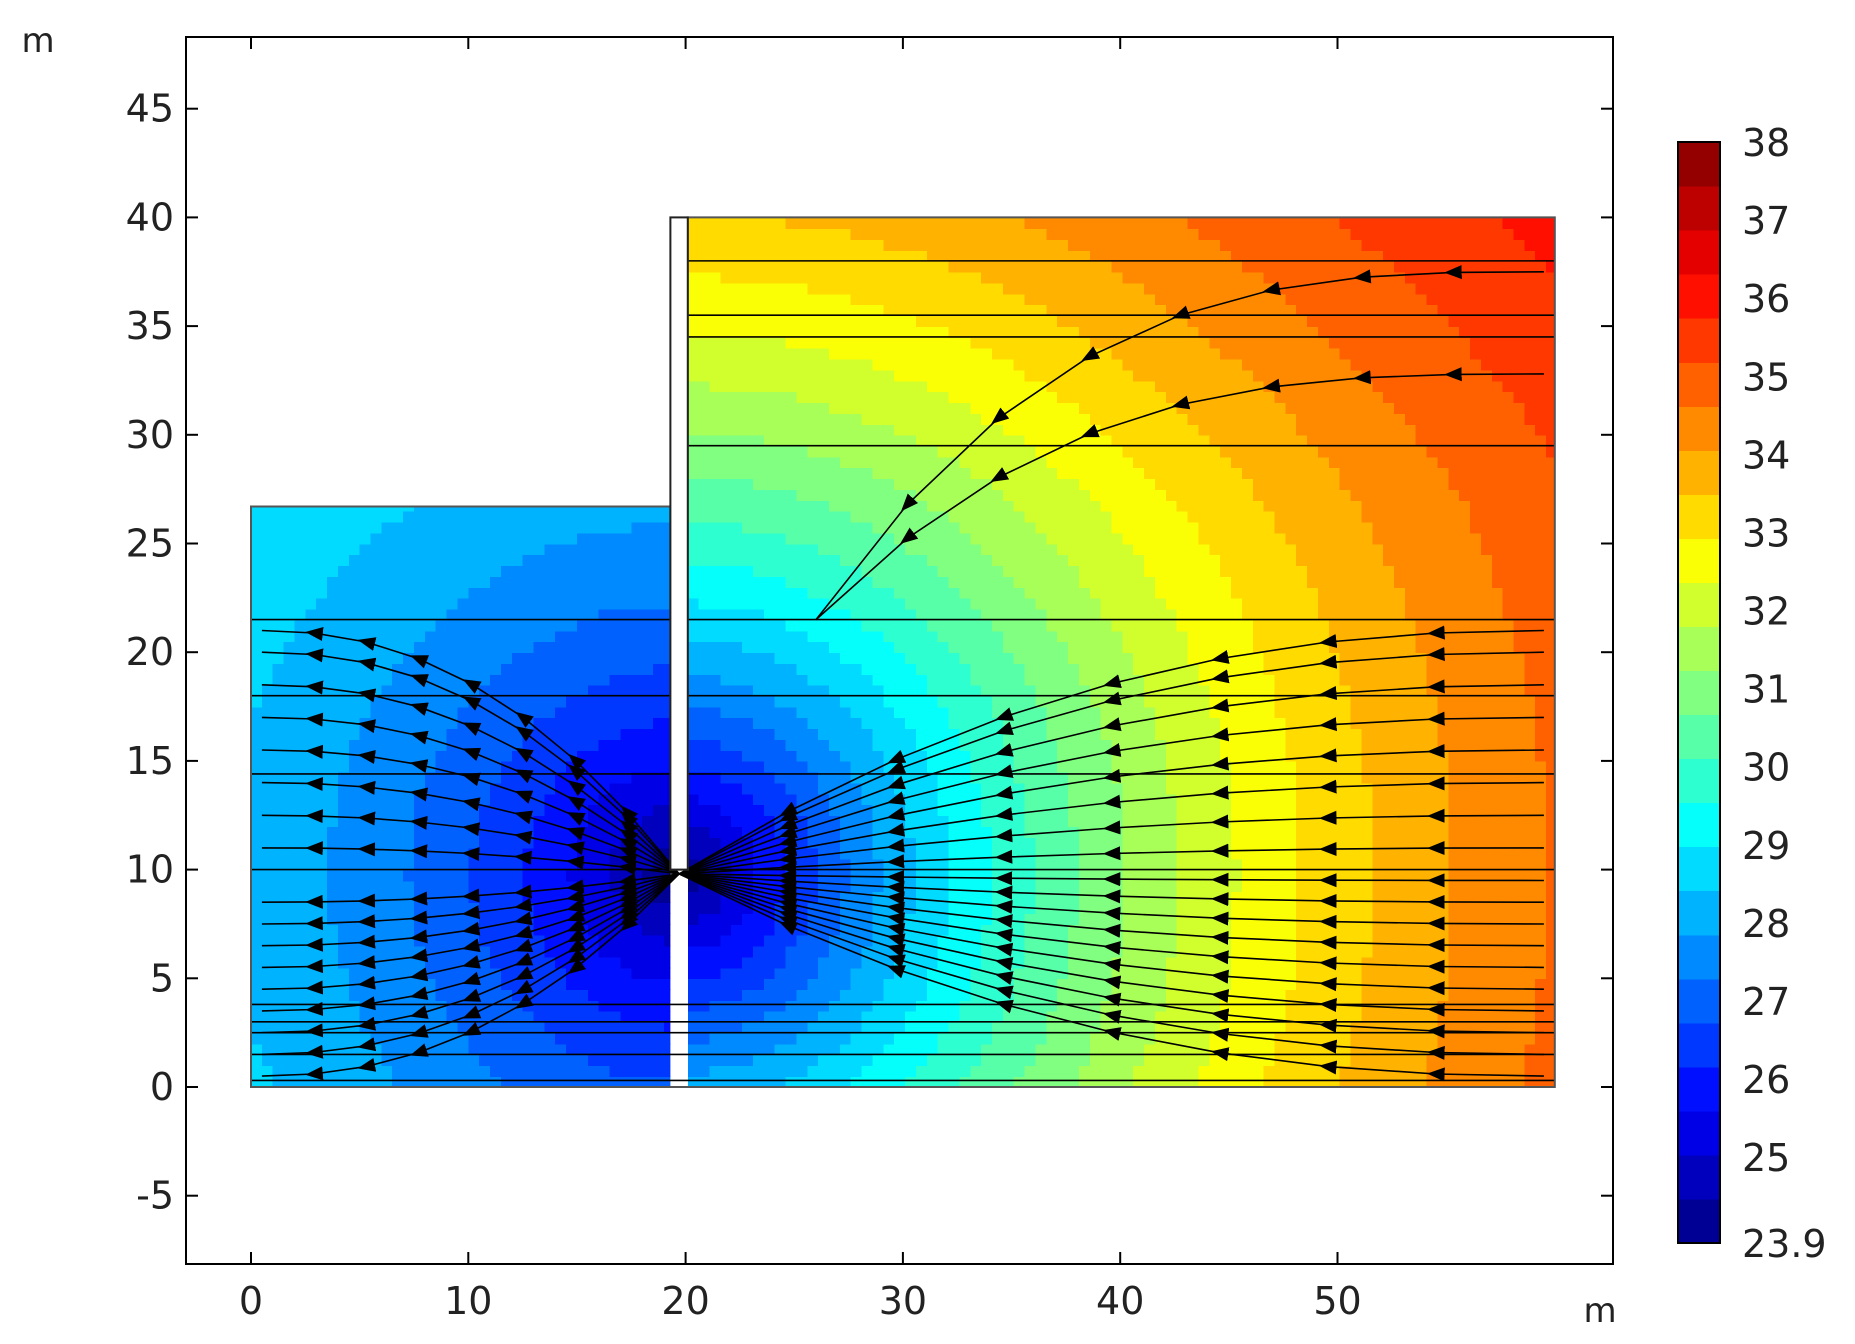 Image resolution: width=1855 pixels, height=1344 pixels. I want to click on colorbar-tick-label: 27, so click(1766, 1002).